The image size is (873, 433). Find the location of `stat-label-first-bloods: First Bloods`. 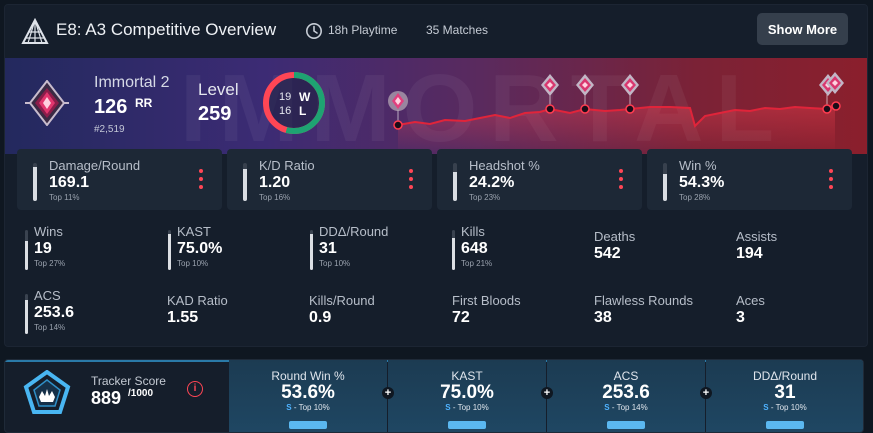

stat-label-first-bloods: First Bloods is located at coordinates (486, 300).